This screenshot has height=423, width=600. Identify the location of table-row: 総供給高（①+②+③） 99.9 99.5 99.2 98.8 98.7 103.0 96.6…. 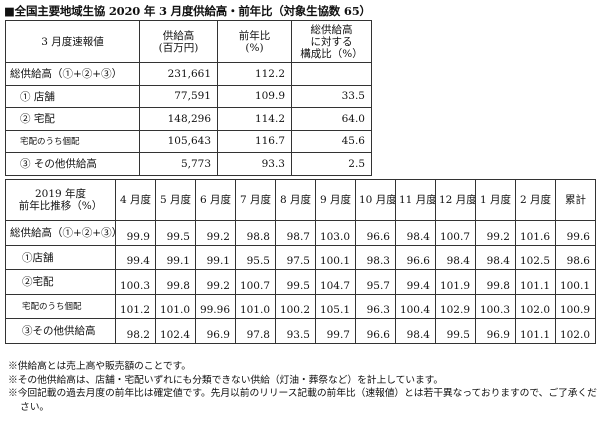
(300, 233).